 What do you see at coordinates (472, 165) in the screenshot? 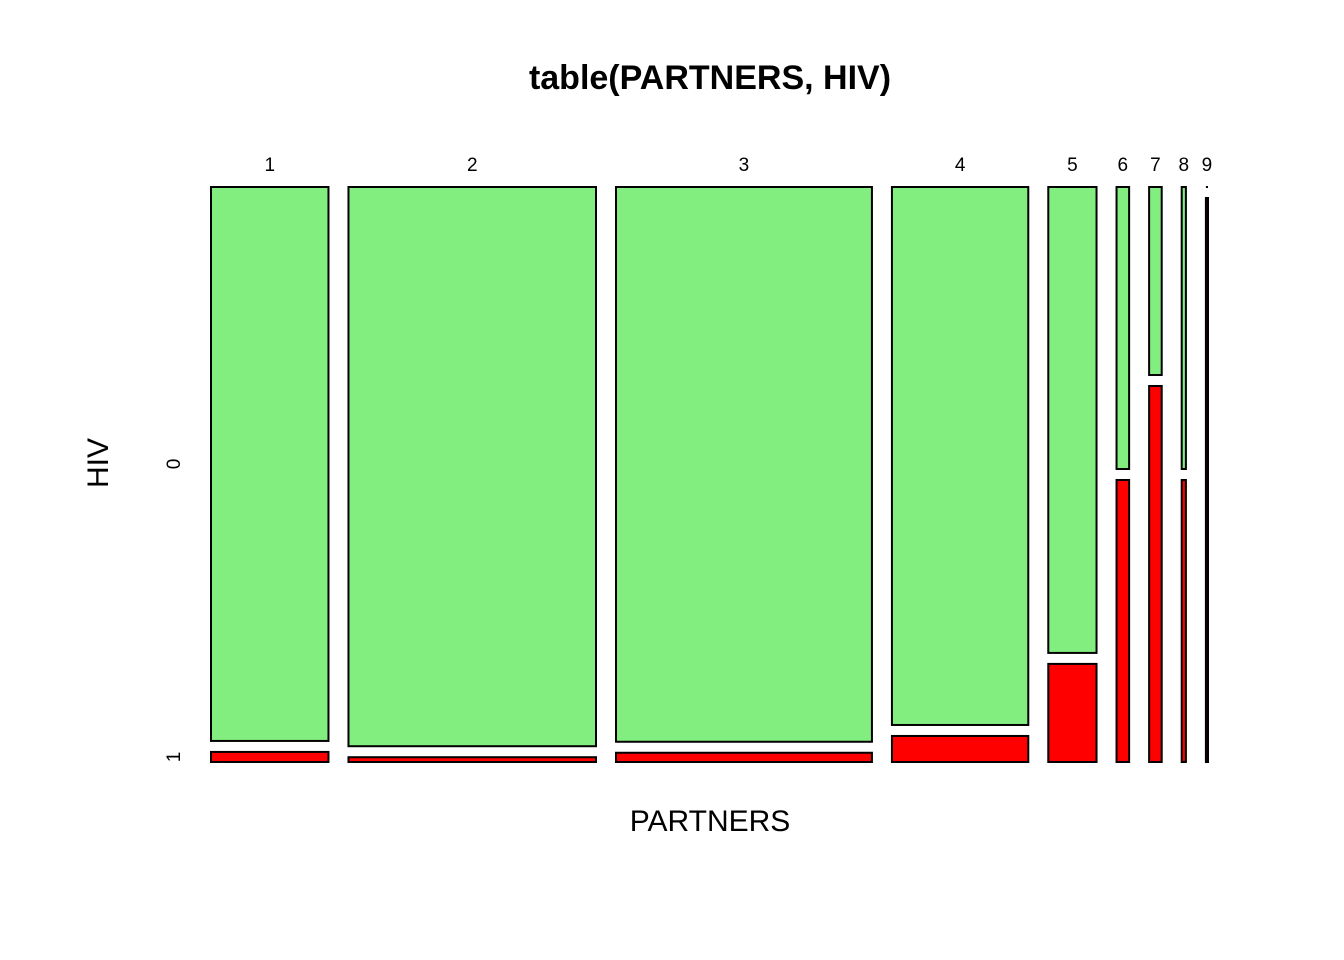
I see `x-tick-label: 2` at bounding box center [472, 165].